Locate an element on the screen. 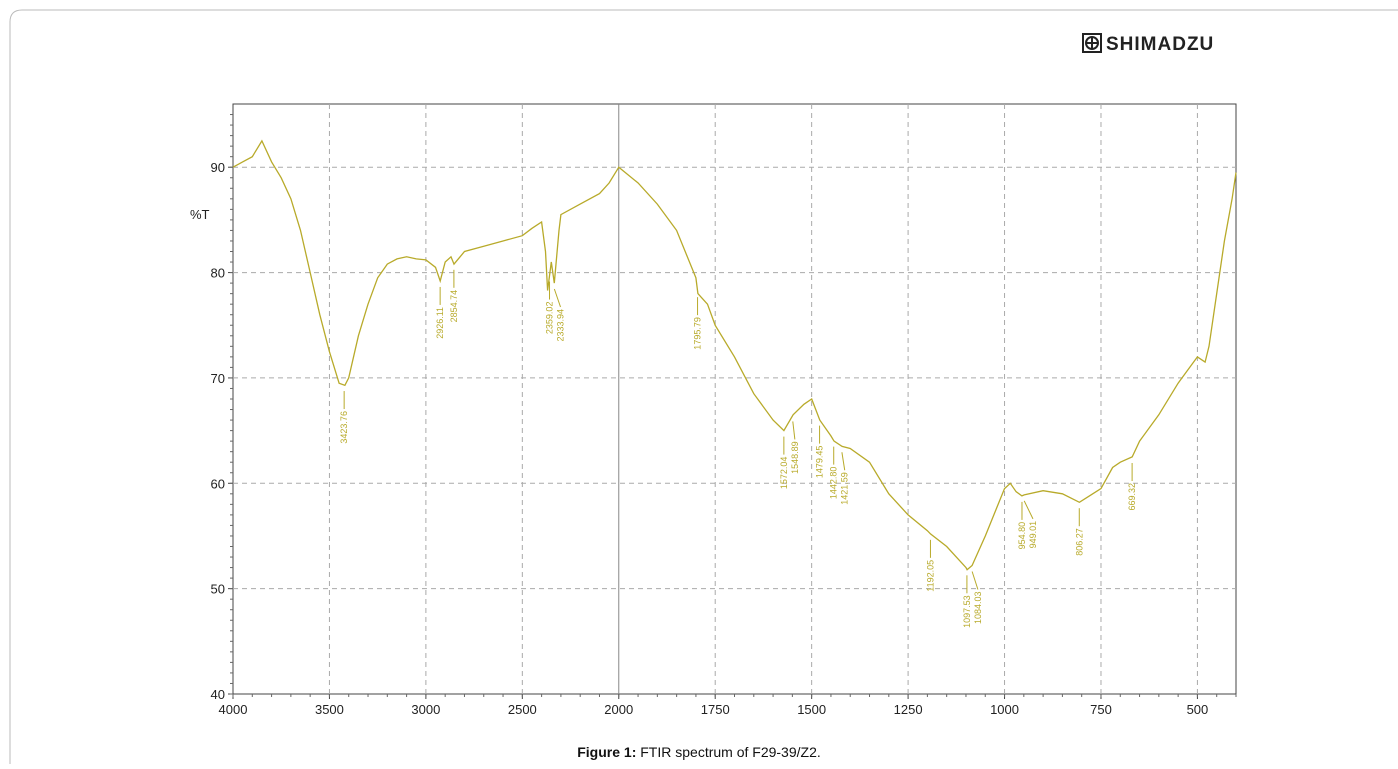  caption: Figure 1: FTIR spectrum of F29-39/Z2. is located at coordinates (699, 752).